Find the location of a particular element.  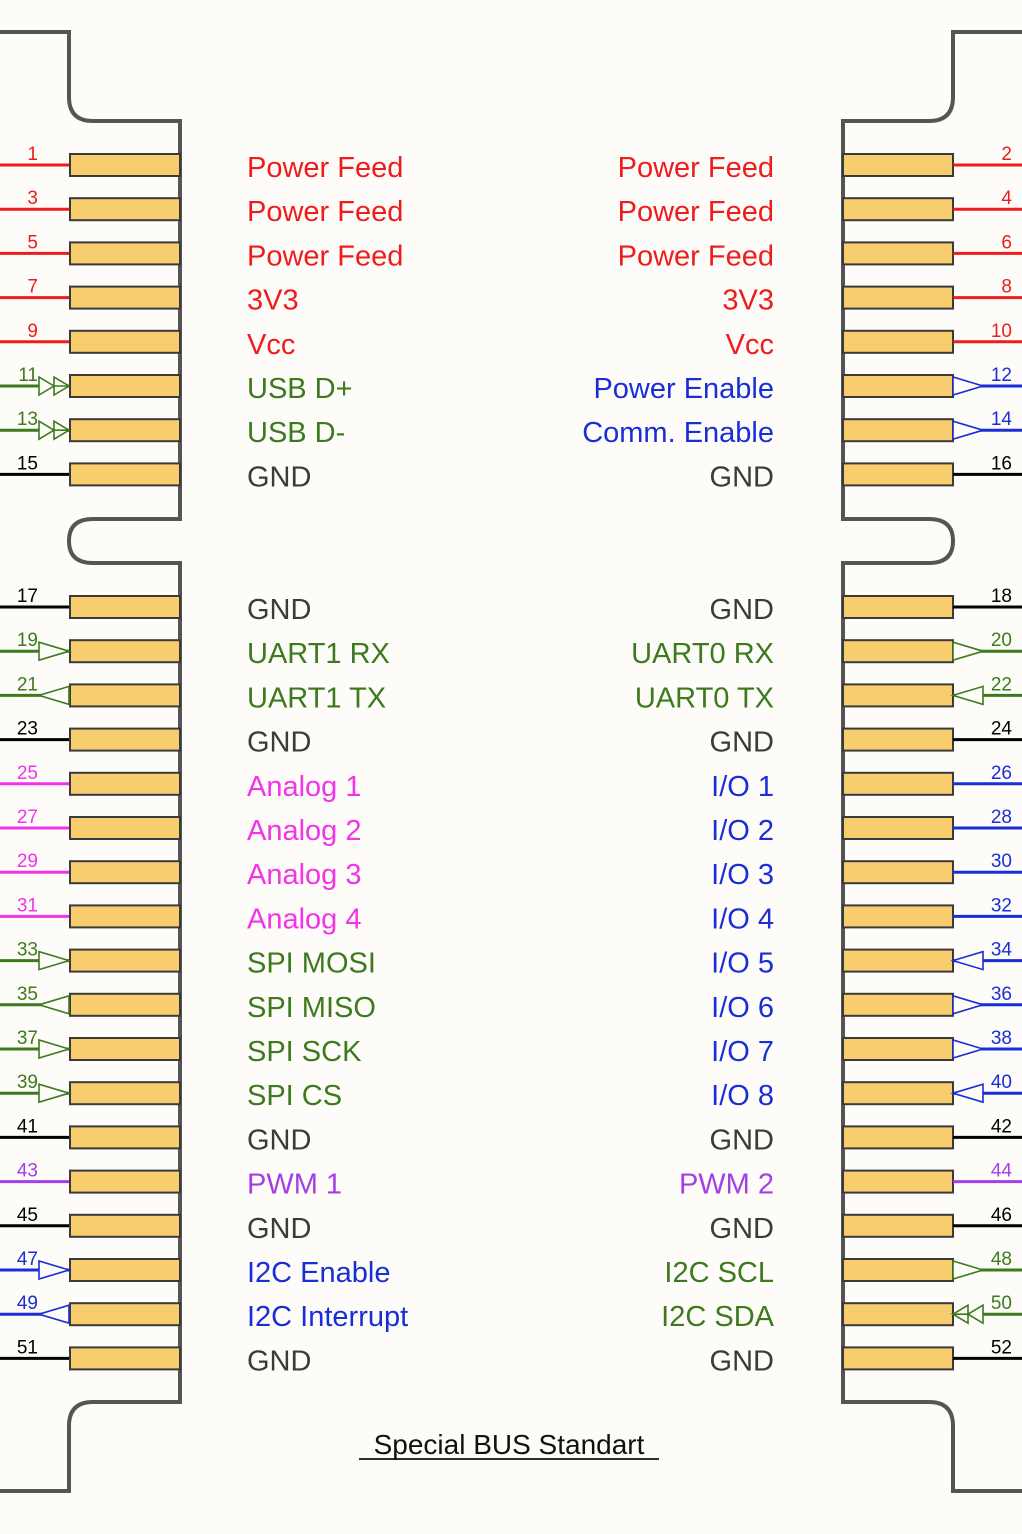

left-pin-51: 51 GND is located at coordinates (155, 1357).